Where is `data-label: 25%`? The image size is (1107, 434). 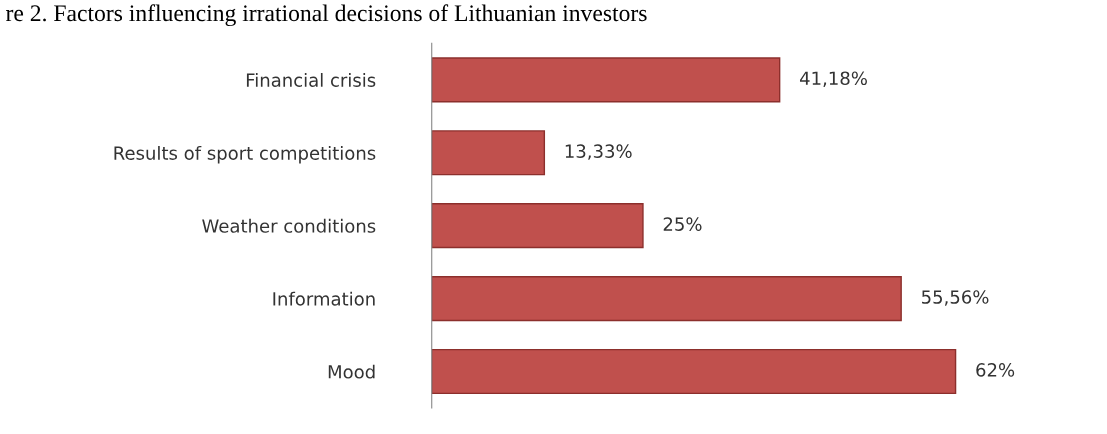
data-label: 25% is located at coordinates (682, 224).